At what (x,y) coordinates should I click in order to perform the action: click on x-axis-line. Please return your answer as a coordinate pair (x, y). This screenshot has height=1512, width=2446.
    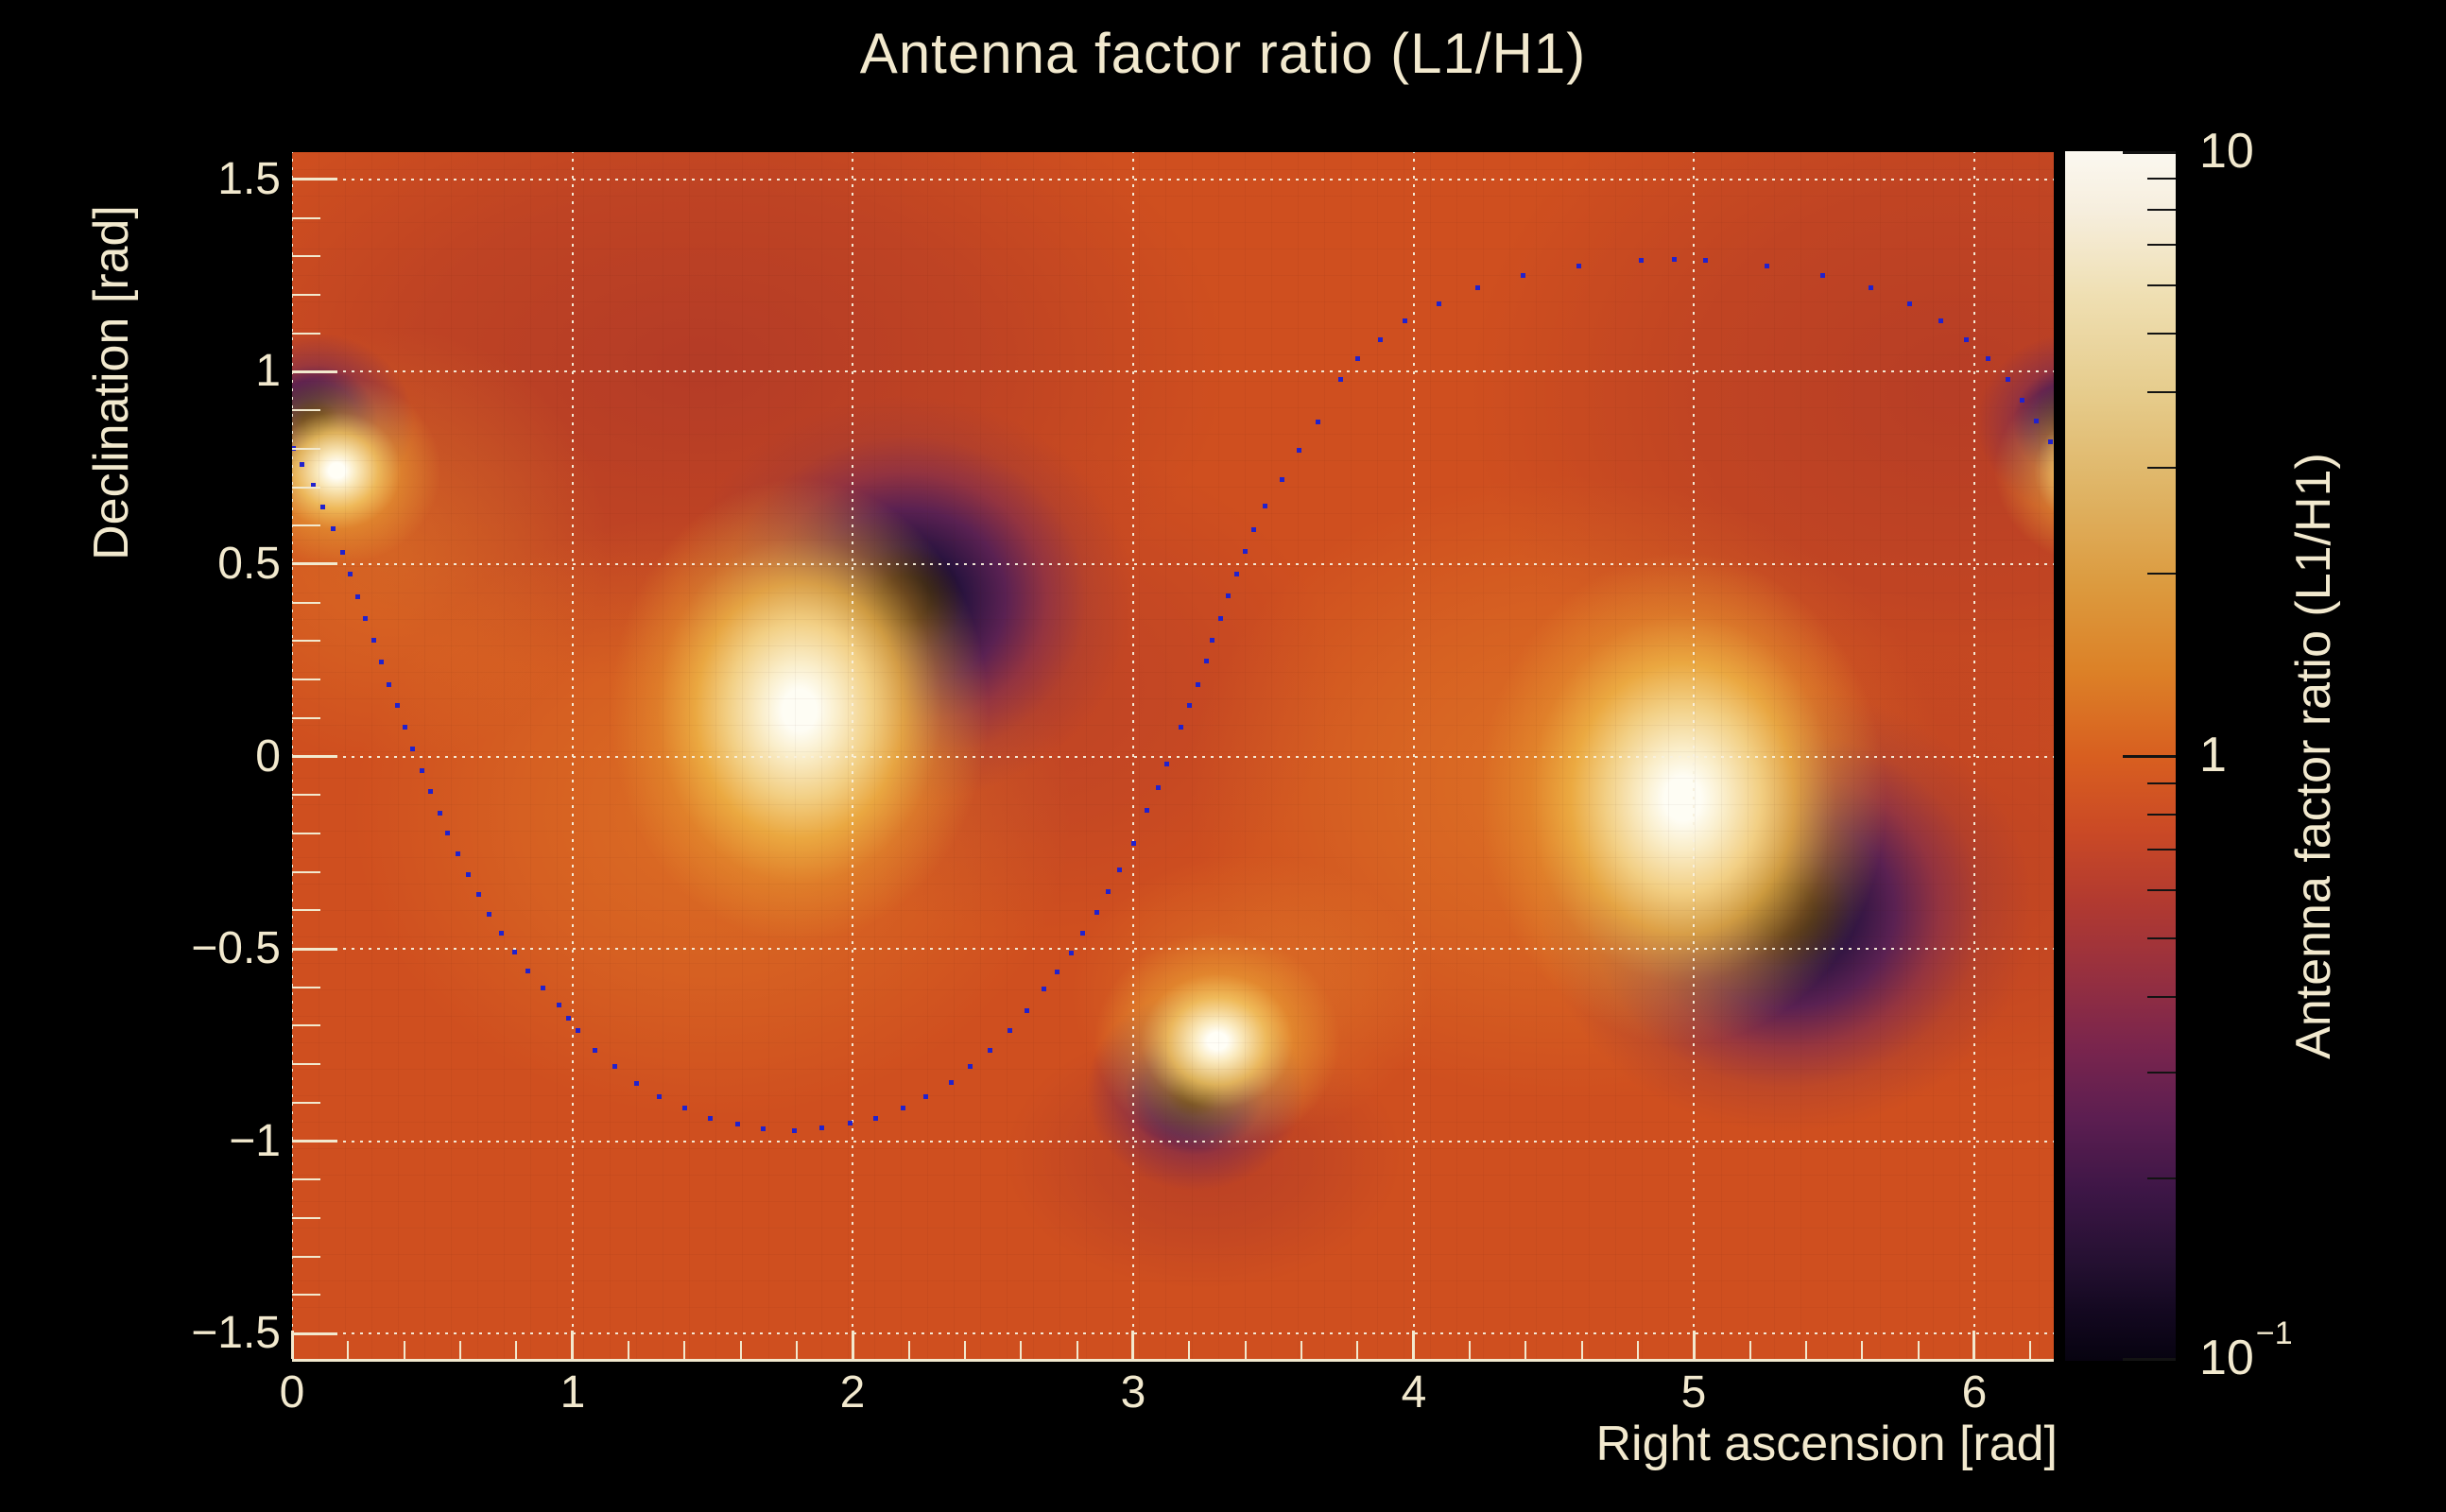
    Looking at the image, I should click on (1173, 1360).